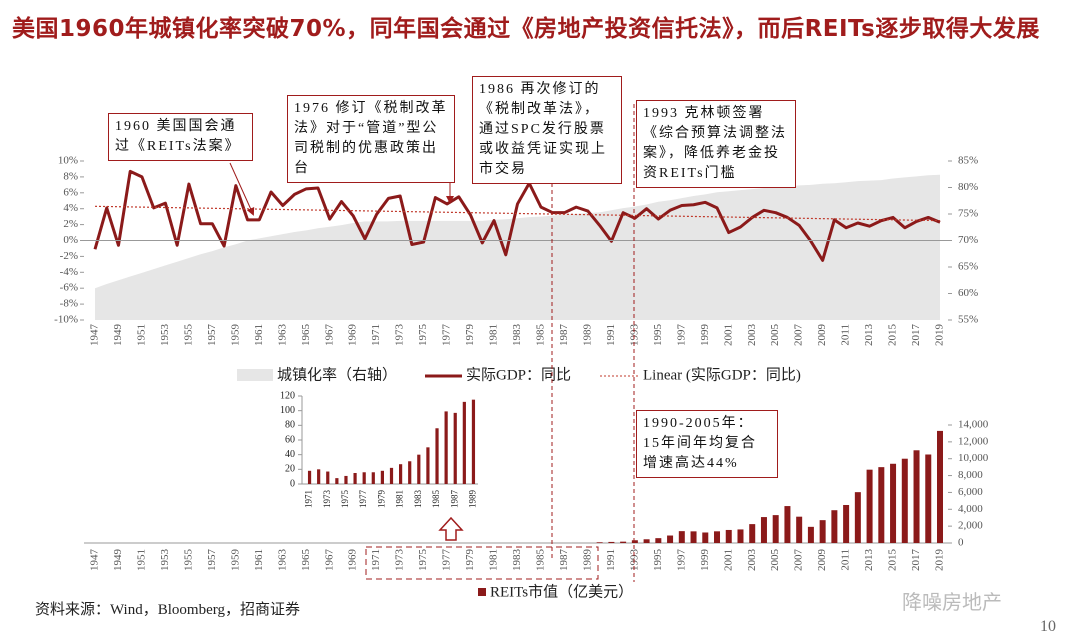  What do you see at coordinates (255, 375) in the screenshot?
I see `legend-swatch` at bounding box center [255, 375].